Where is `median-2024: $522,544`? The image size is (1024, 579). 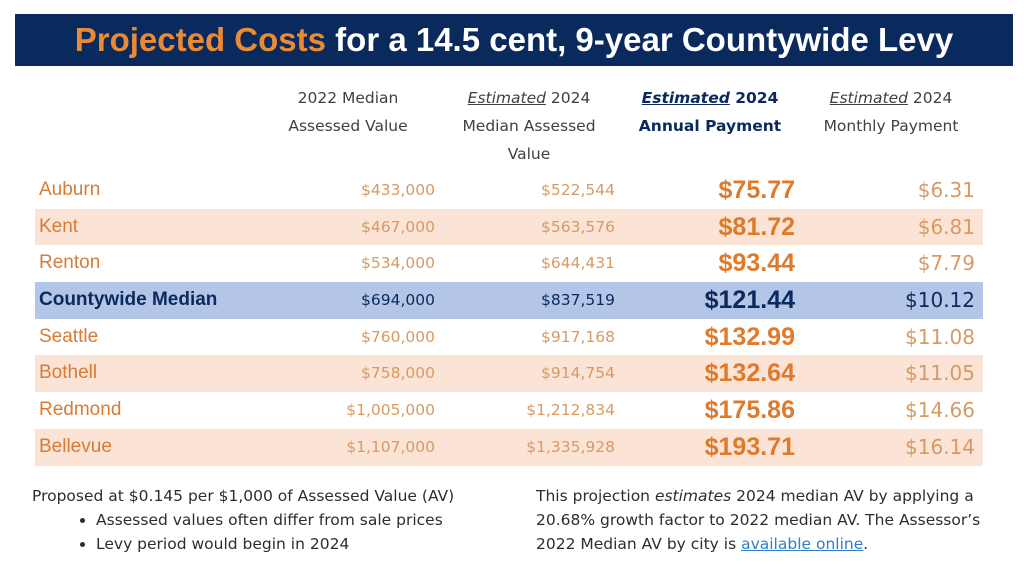
median-2024: $522,544 is located at coordinates (578, 190).